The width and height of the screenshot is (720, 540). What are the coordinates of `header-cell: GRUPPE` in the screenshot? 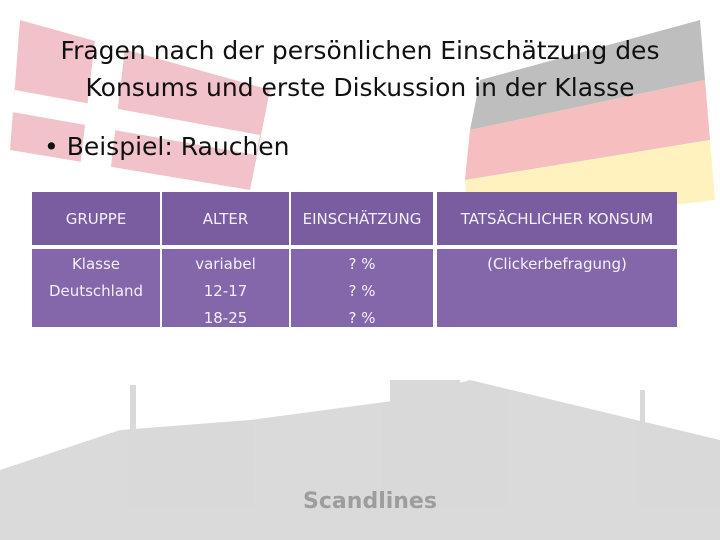 It's located at (96, 218).